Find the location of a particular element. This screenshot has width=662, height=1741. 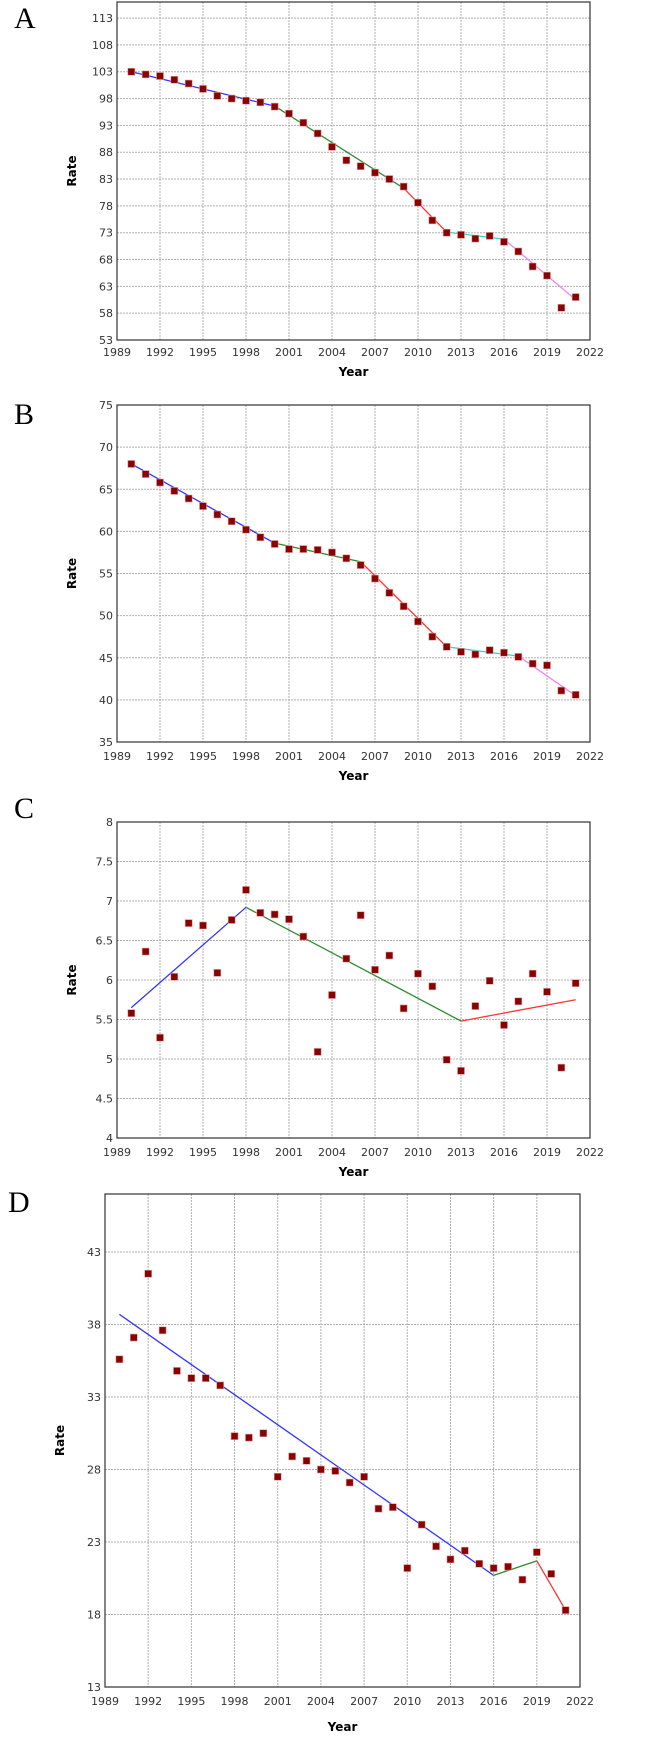

y-tick-label: 7.5 is located at coordinates (105, 862).